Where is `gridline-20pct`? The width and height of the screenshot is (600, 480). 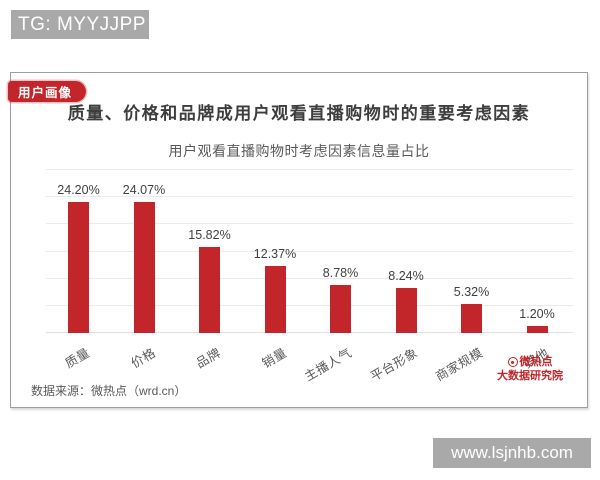
gridline-20pct is located at coordinates (309, 224).